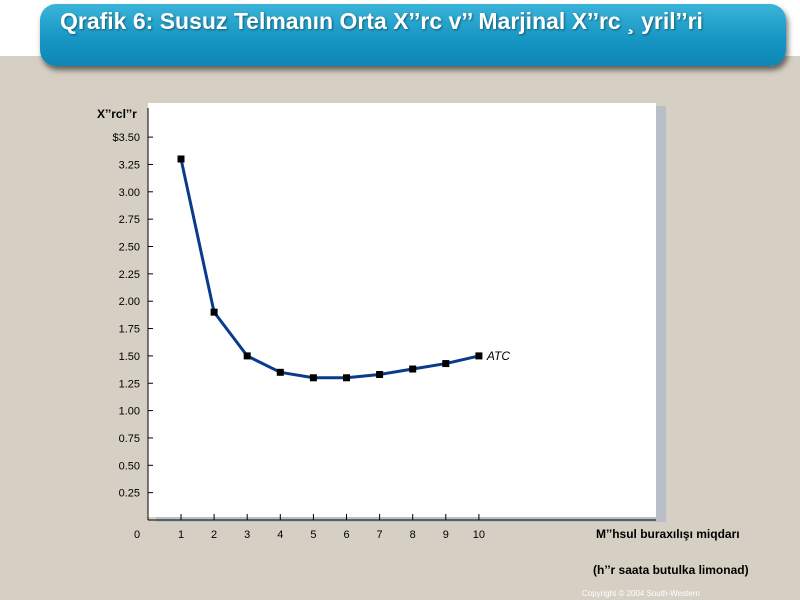 This screenshot has height=600, width=800. Describe the element at coordinates (129, 165) in the screenshot. I see `y-tick-label: 3.25` at that location.